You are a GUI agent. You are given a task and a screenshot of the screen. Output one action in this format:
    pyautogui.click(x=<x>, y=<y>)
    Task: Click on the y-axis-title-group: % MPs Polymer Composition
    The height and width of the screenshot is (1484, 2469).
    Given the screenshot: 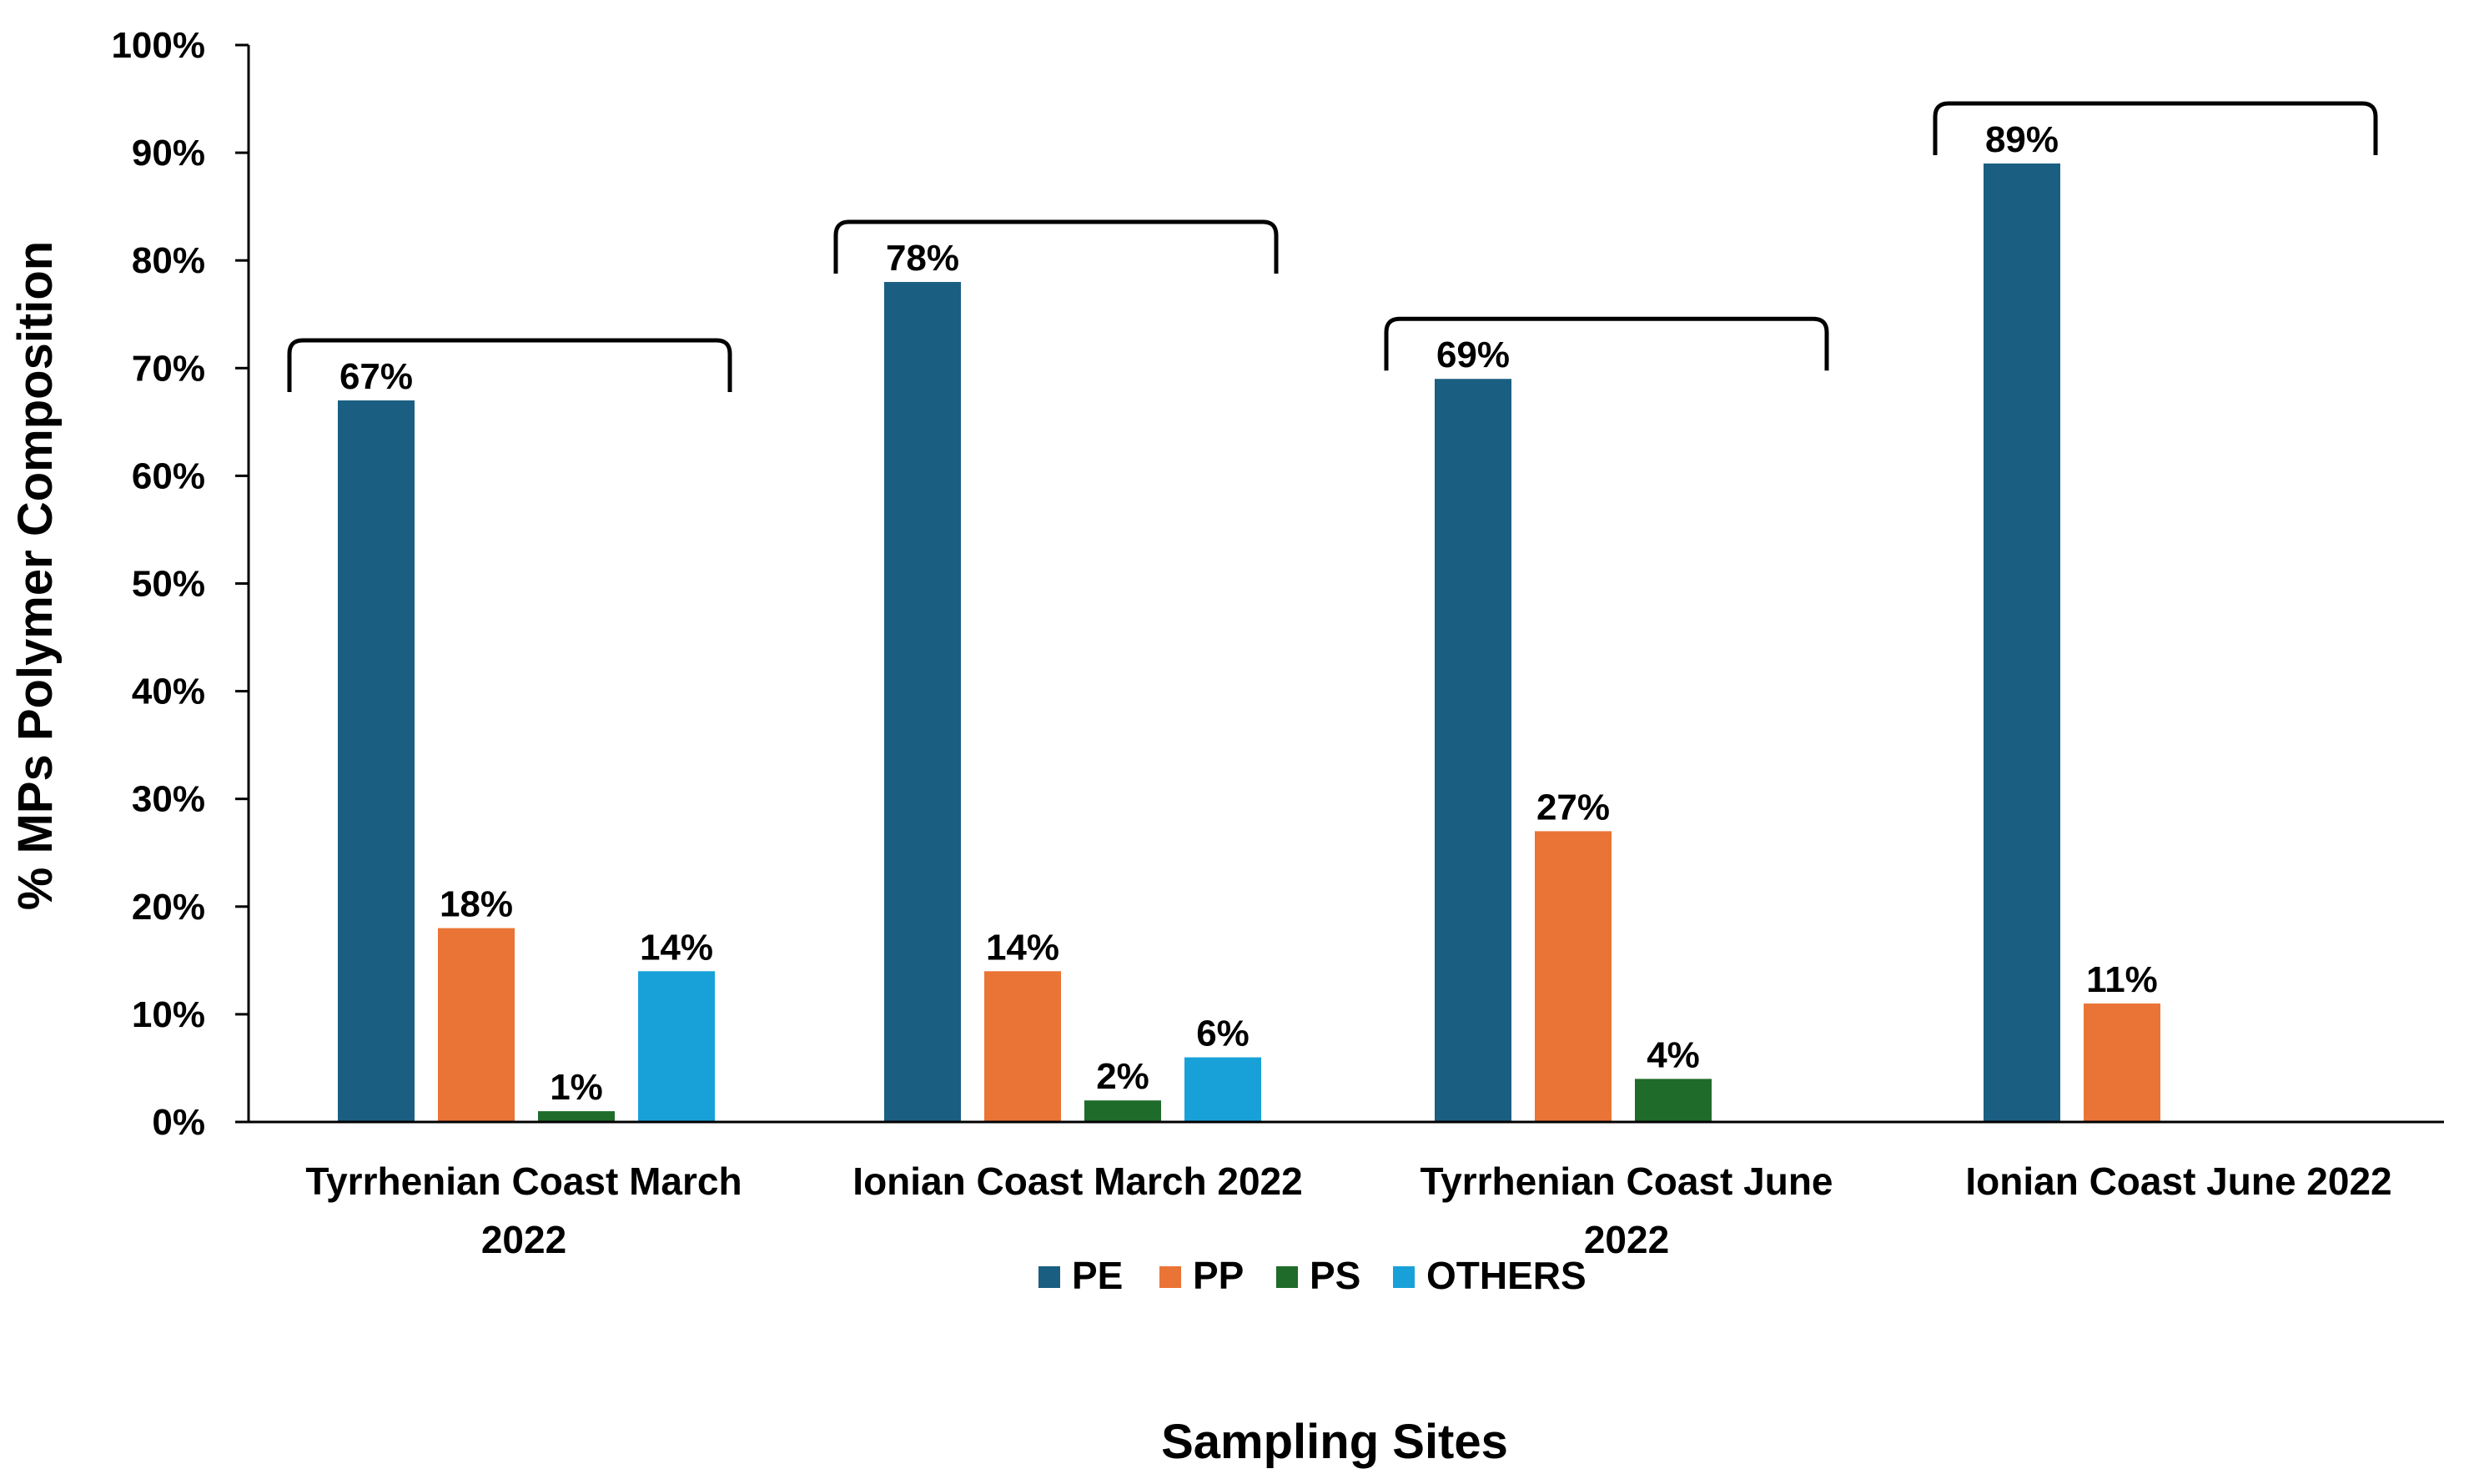 What is the action you would take?
    pyautogui.click(x=36, y=576)
    